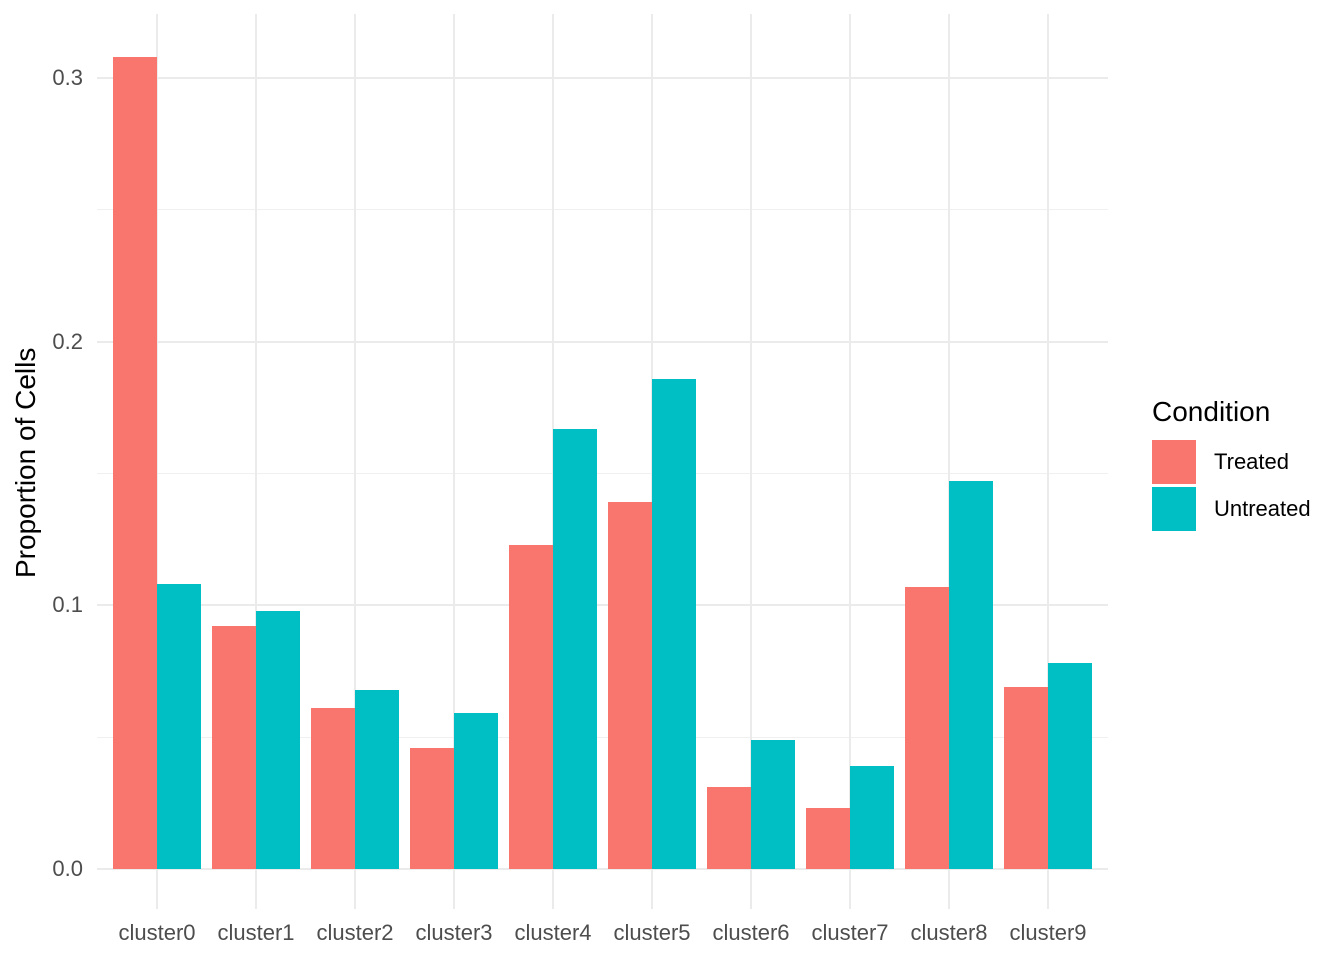  Describe the element at coordinates (1048, 932) in the screenshot. I see `x-tick-label-cluster9: cluster9` at that location.